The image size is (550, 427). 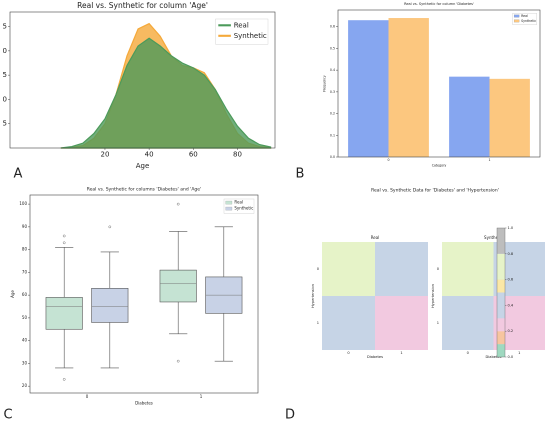 What do you see at coordinates (332, 70) in the screenshot?
I see `y-tick-label: 0.4` at bounding box center [332, 70].